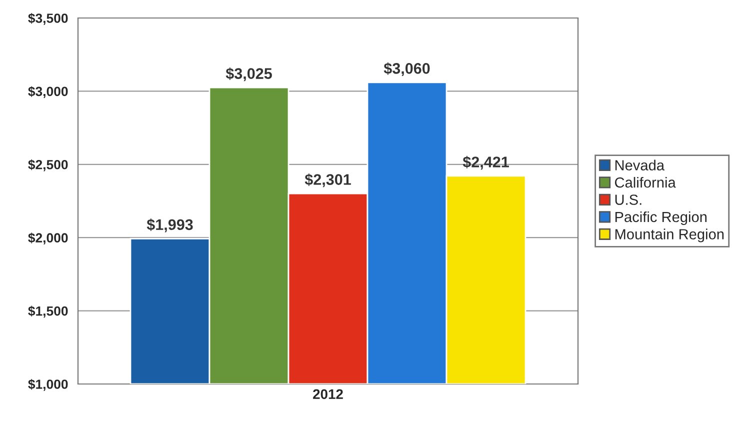  Describe the element at coordinates (661, 218) in the screenshot. I see `legend-label: Pacific Region` at that location.